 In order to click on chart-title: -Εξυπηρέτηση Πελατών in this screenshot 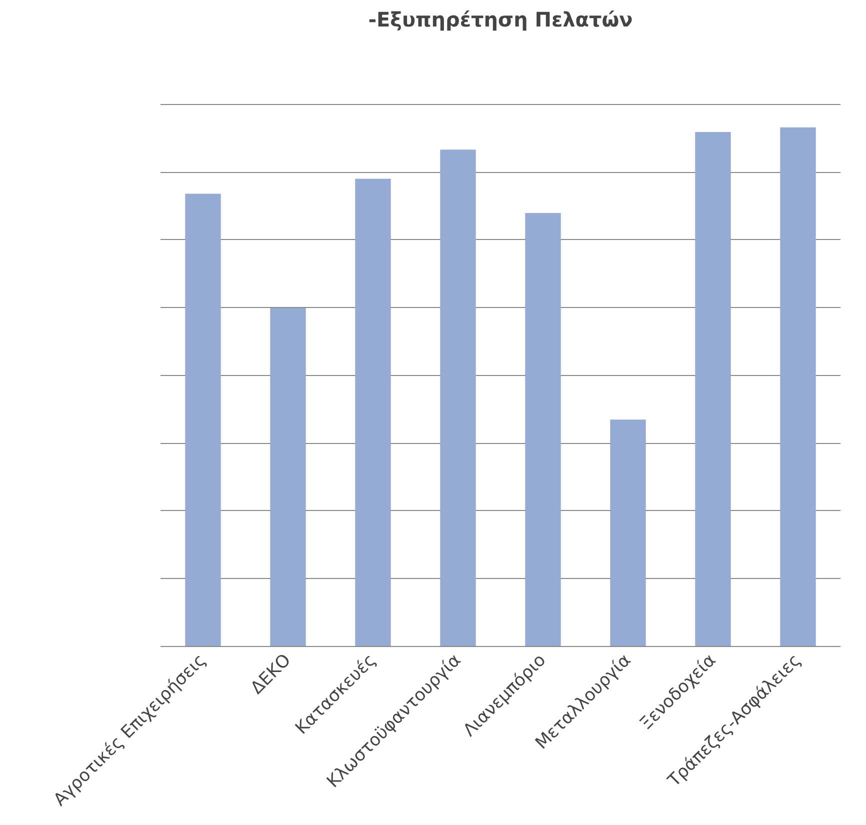, I will do `click(500, 20)`.